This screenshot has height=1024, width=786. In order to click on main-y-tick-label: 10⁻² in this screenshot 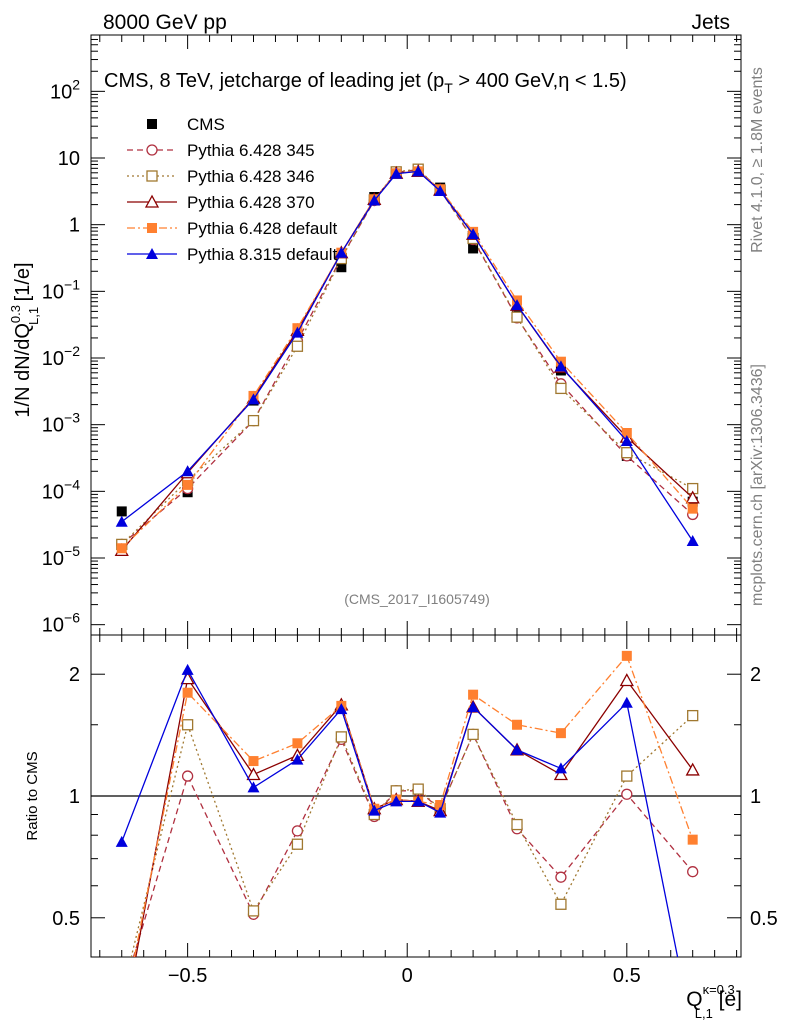, I will do `click(61, 356)`.